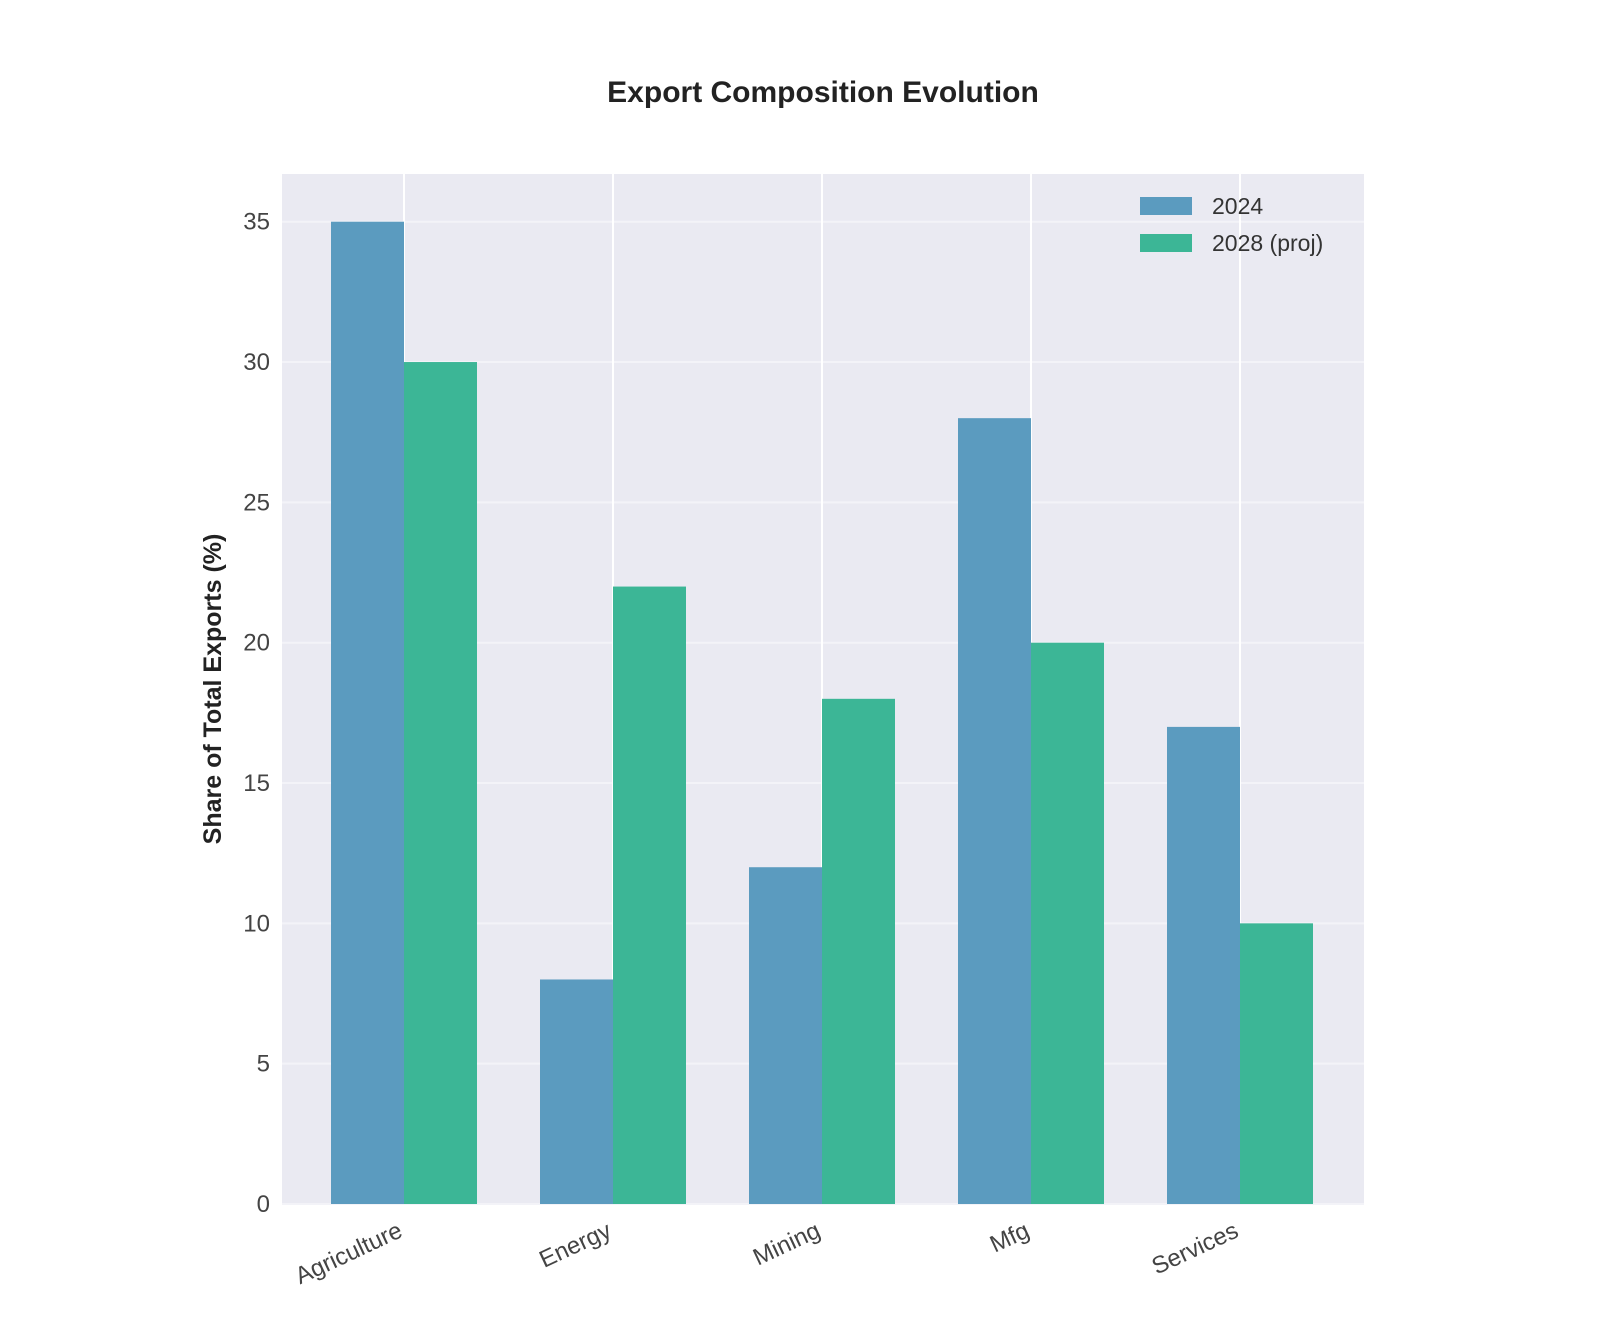 The width and height of the screenshot is (1600, 1336). Describe the element at coordinates (786, 1244) in the screenshot. I see `x-tick-label: Mining` at that location.